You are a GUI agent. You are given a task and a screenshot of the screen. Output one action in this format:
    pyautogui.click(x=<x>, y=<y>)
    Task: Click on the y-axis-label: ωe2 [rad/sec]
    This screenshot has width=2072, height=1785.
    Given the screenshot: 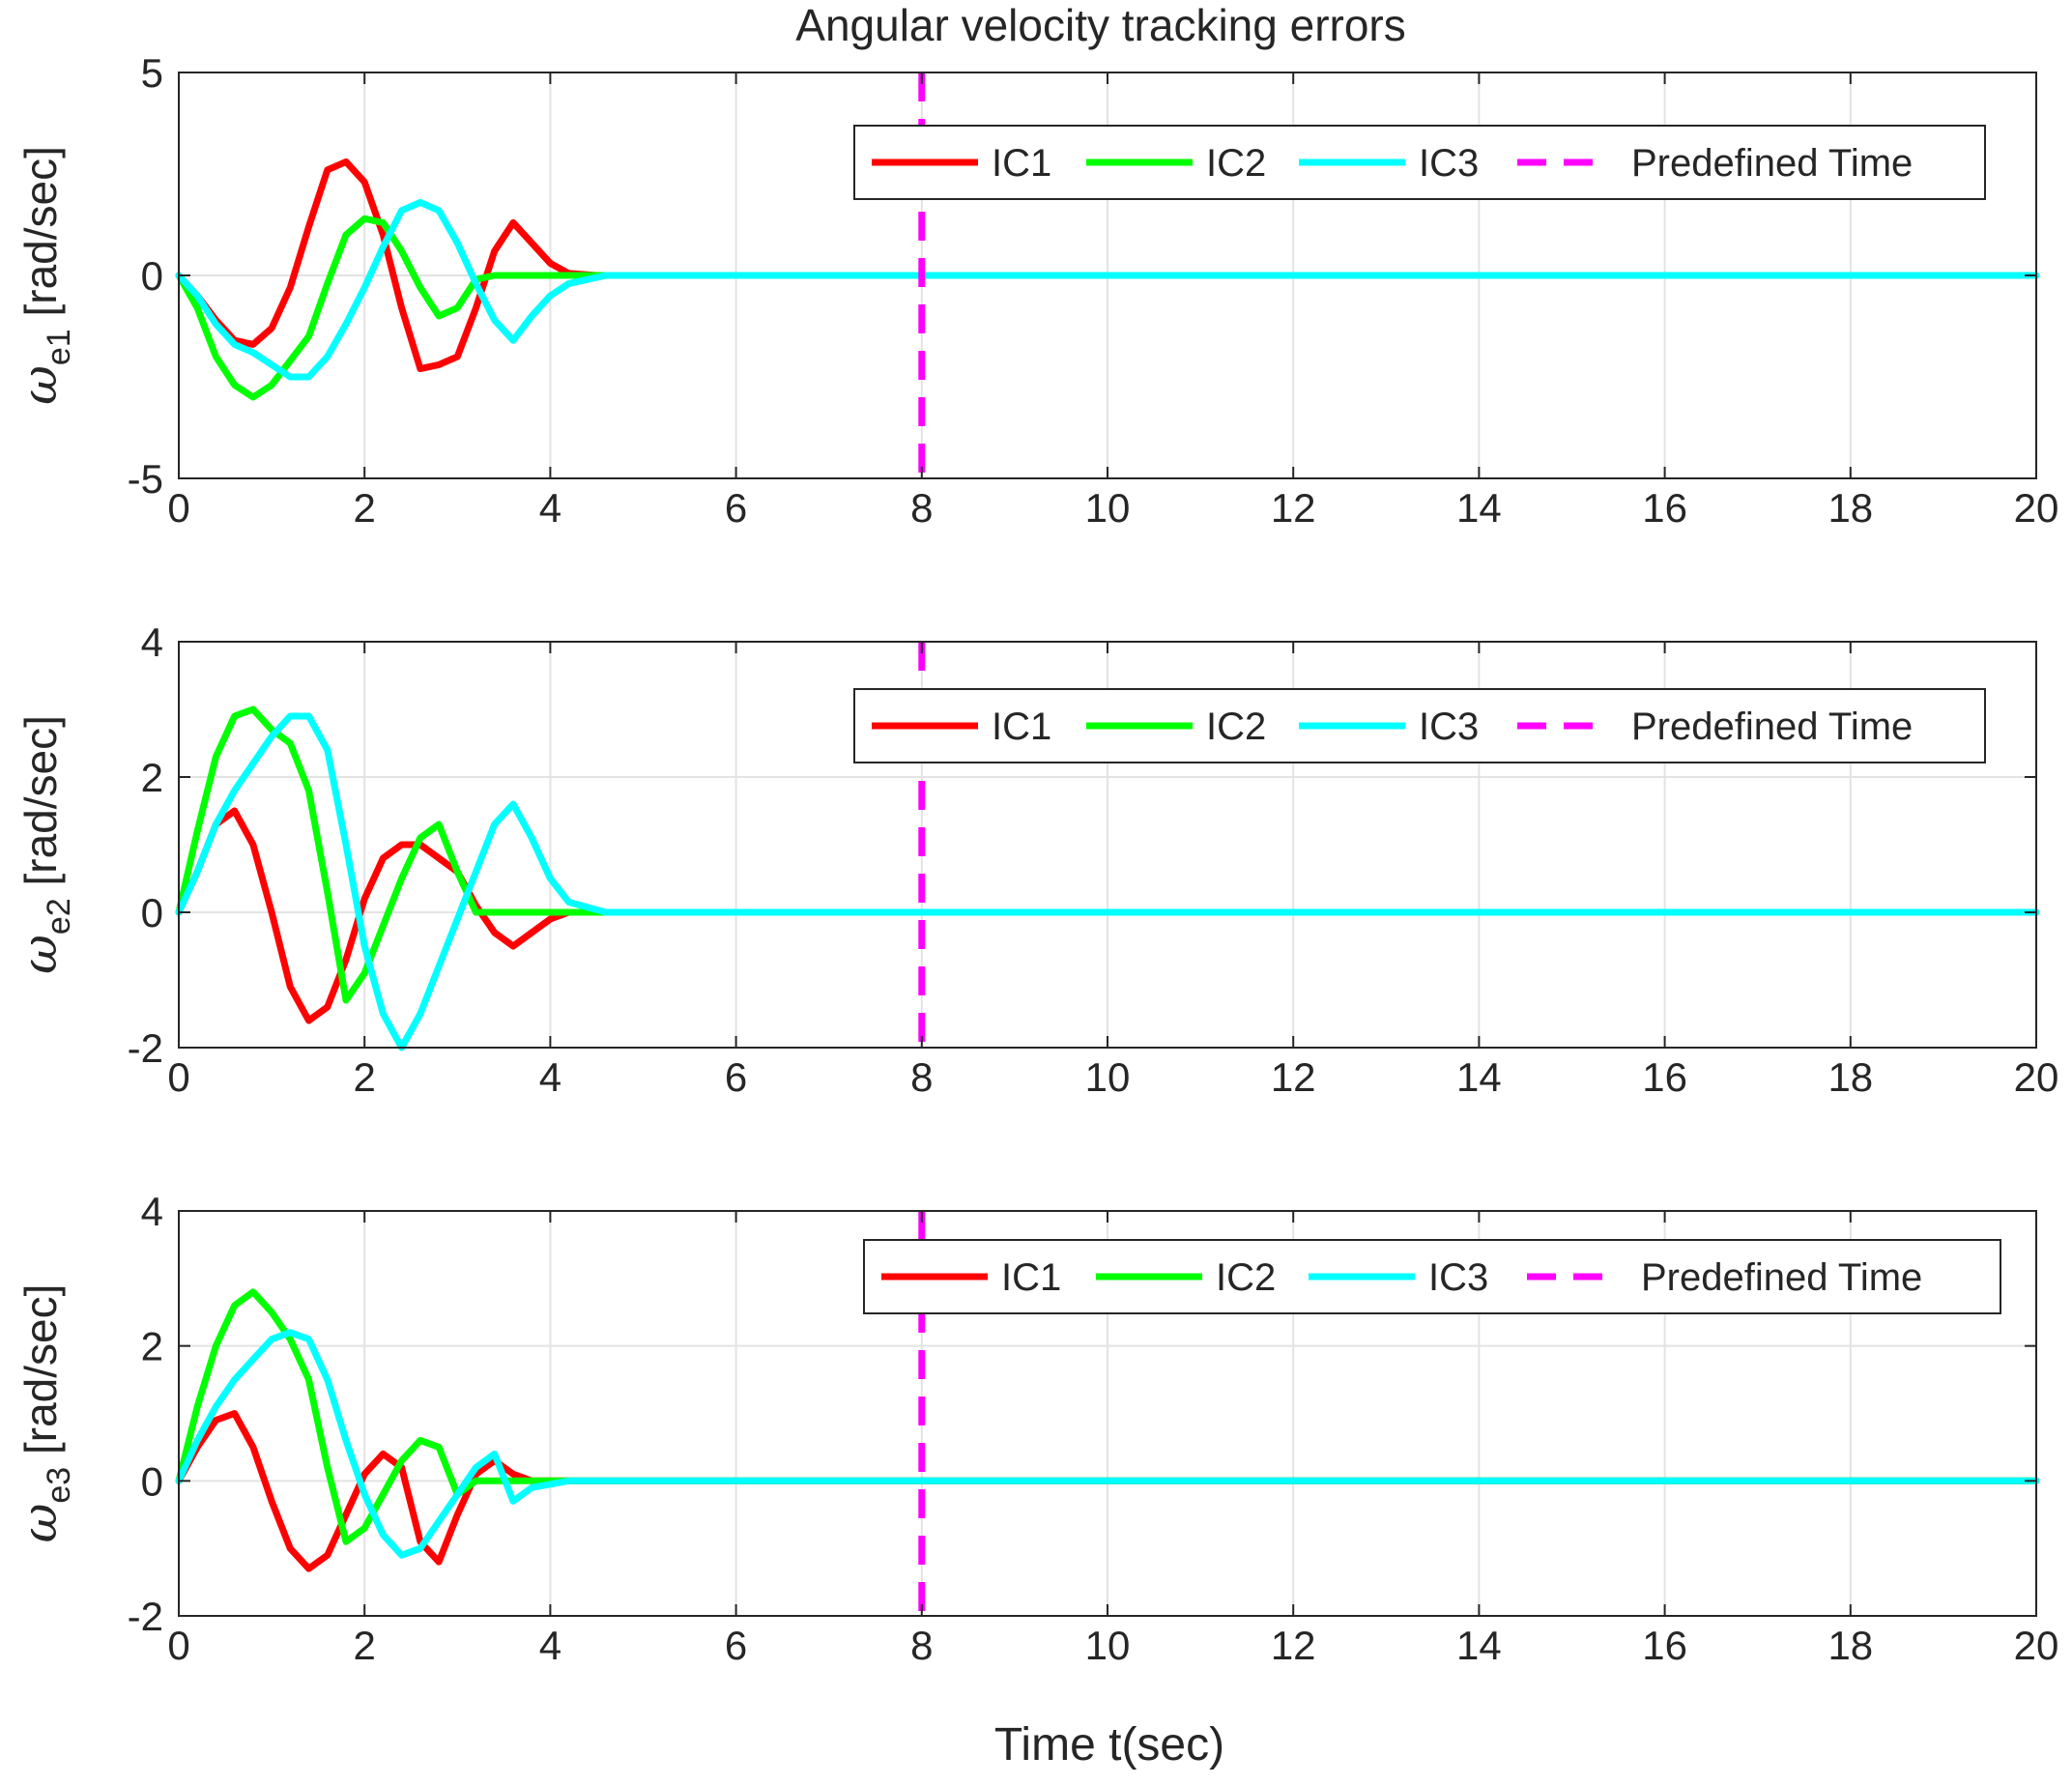 What is the action you would take?
    pyautogui.click(x=44, y=845)
    